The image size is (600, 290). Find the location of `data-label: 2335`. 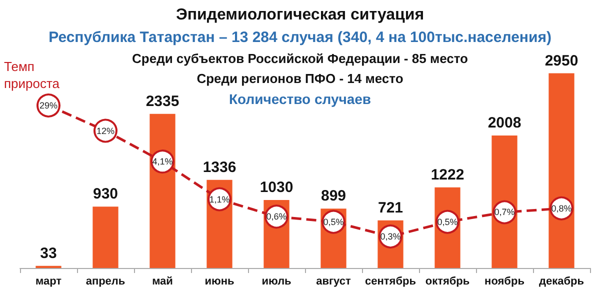

data-label: 2335 is located at coordinates (163, 101).